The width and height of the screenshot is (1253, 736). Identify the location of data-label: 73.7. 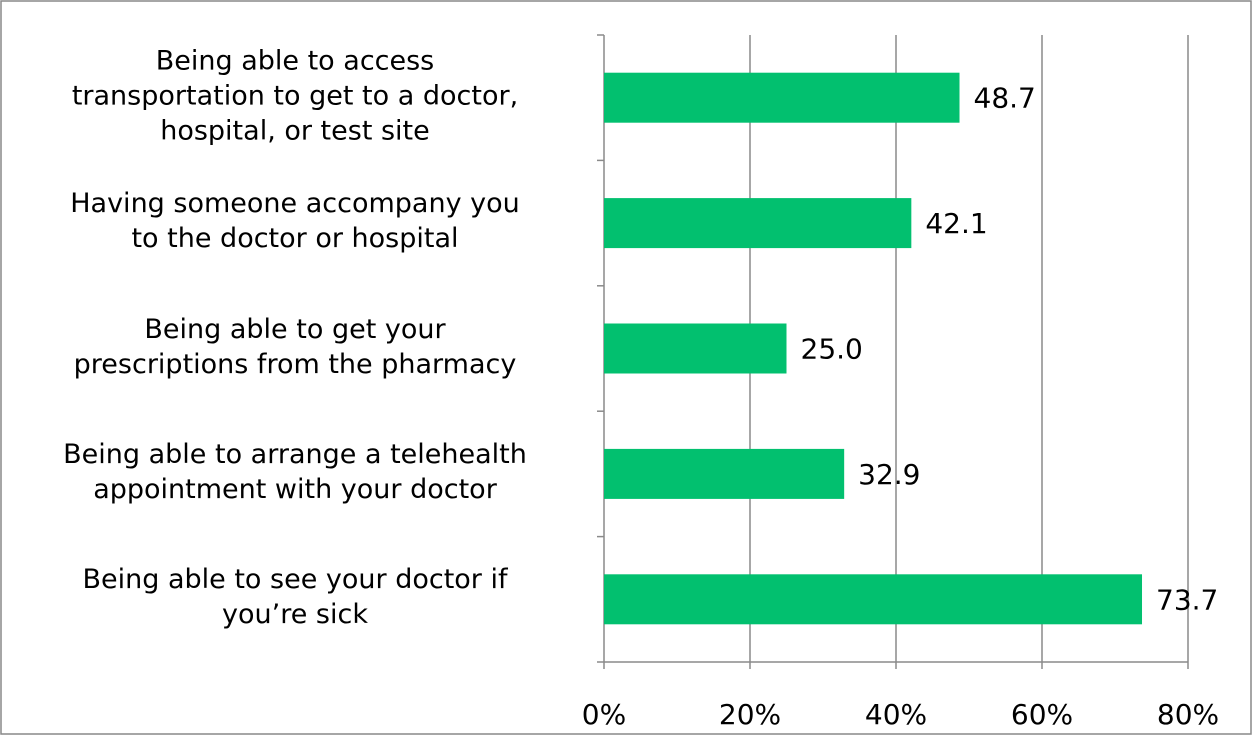
(1187, 599).